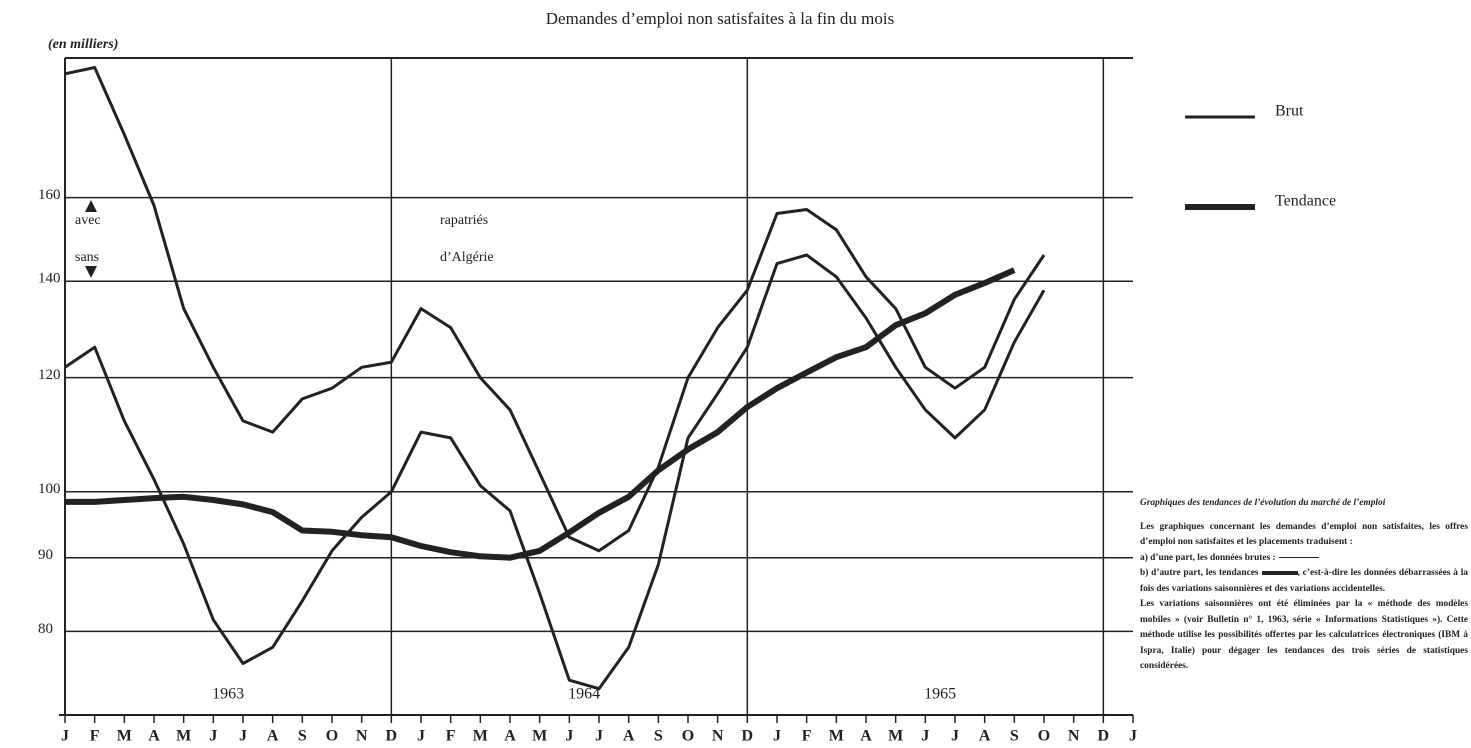 This screenshot has width=1471, height=748. What do you see at coordinates (91, 272) in the screenshot?
I see `arrow-down` at bounding box center [91, 272].